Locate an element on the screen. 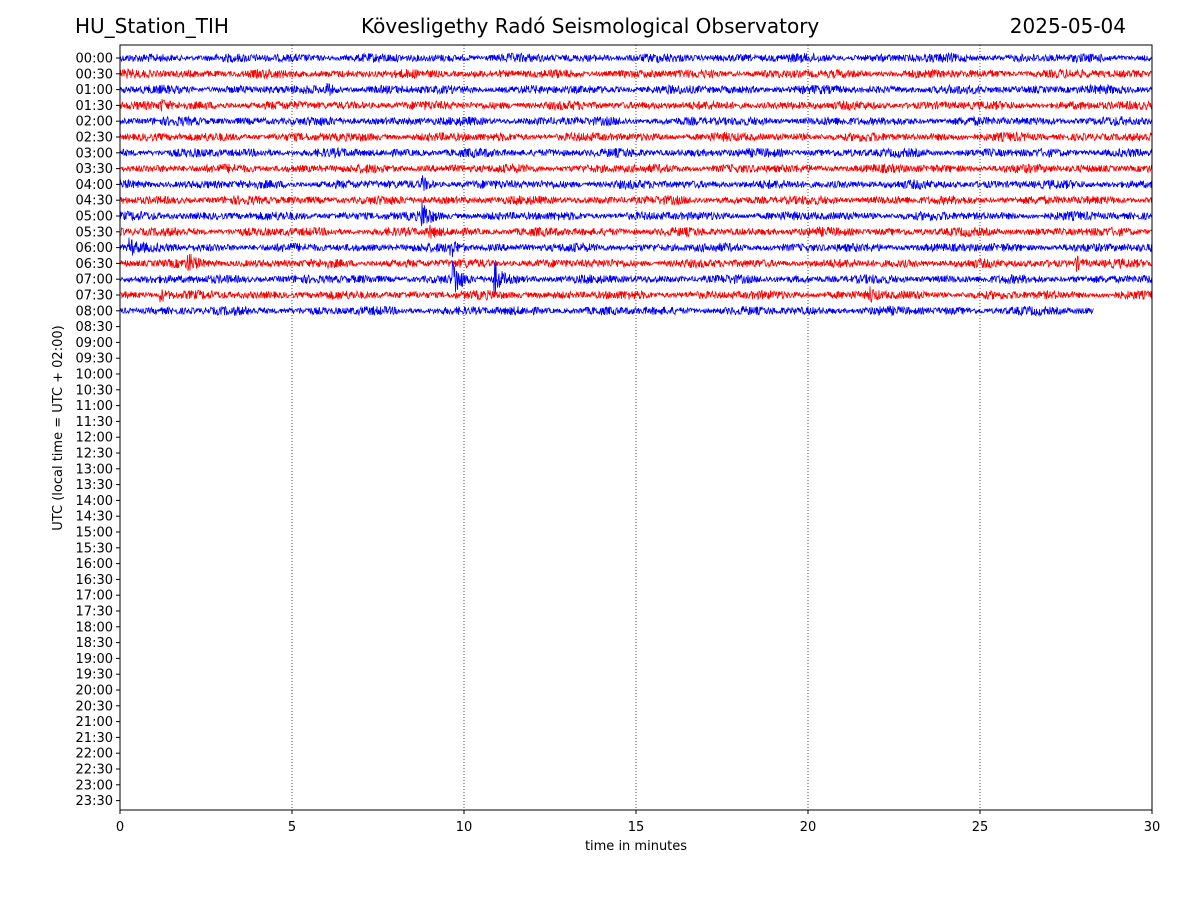 The image size is (1200, 900). y-tick-label: 07:30 is located at coordinates (94, 296).